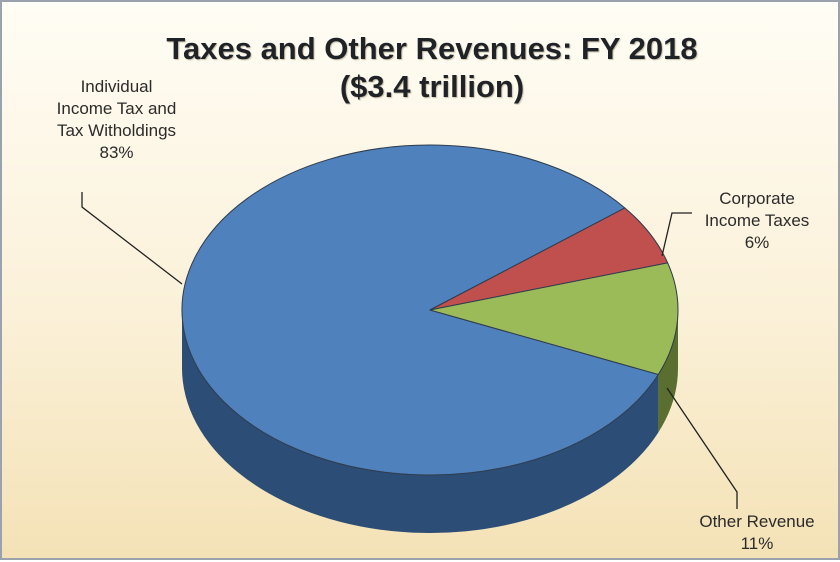  I want to click on chart-subtitle: ($3.4 trillion), so click(432, 86).